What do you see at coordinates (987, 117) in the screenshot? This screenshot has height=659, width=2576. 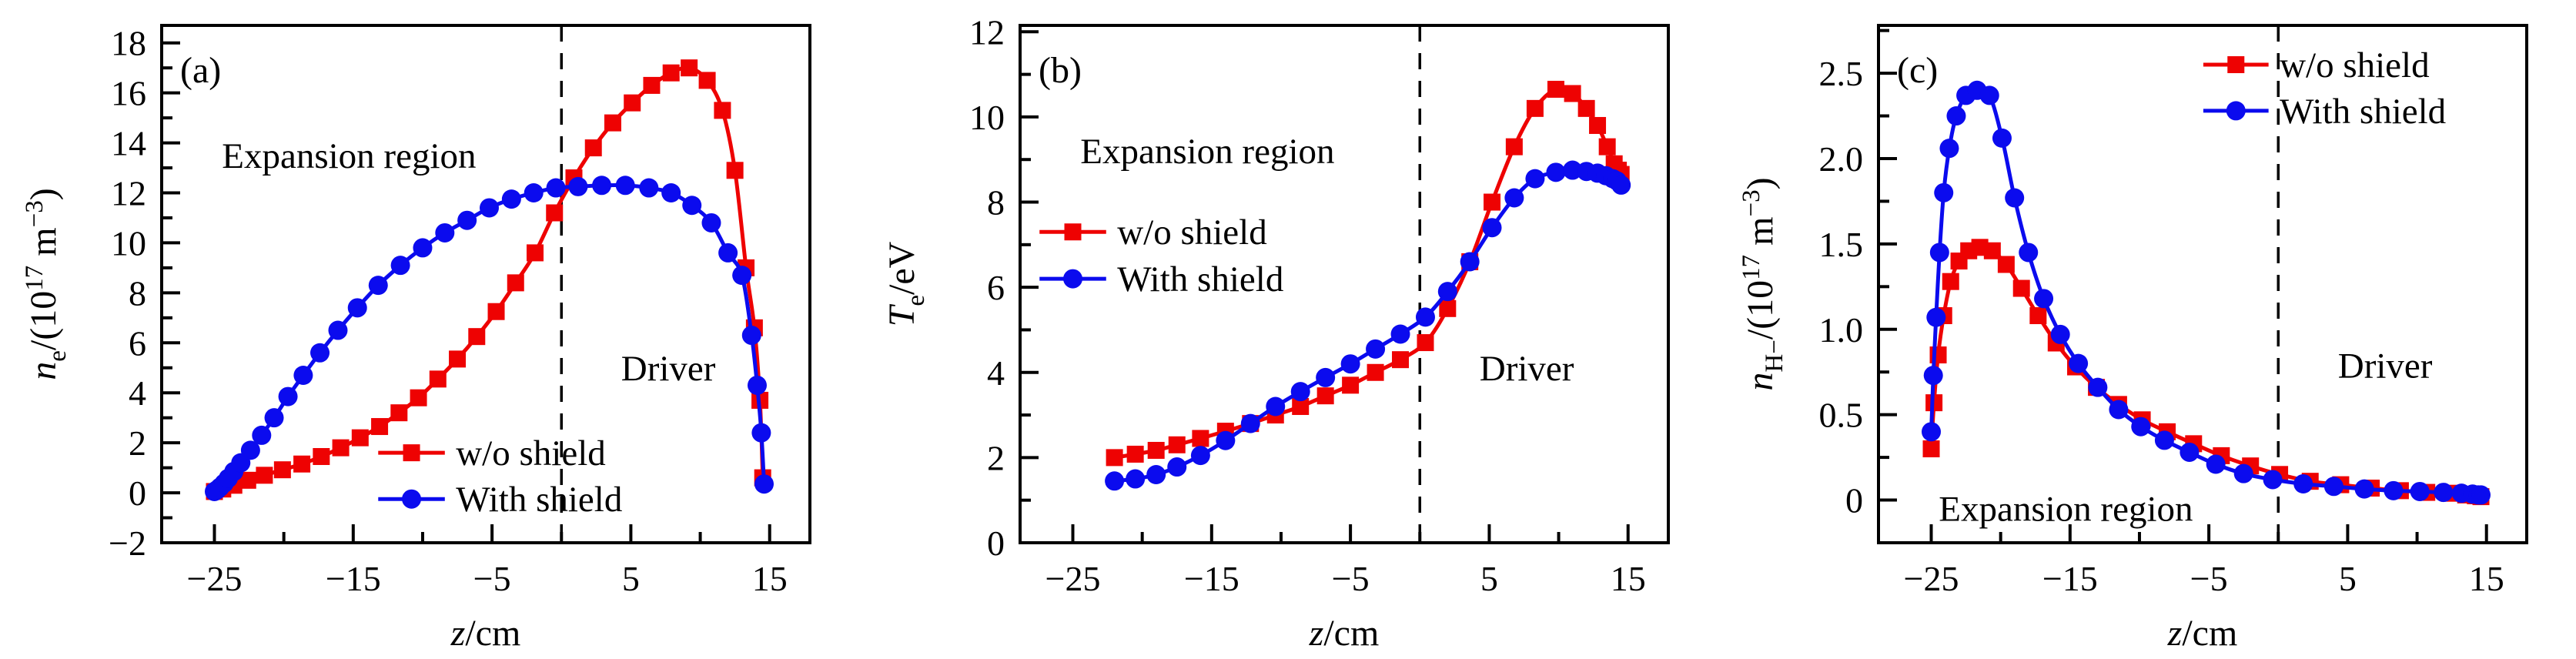 I see `y-tick-label: 10` at bounding box center [987, 117].